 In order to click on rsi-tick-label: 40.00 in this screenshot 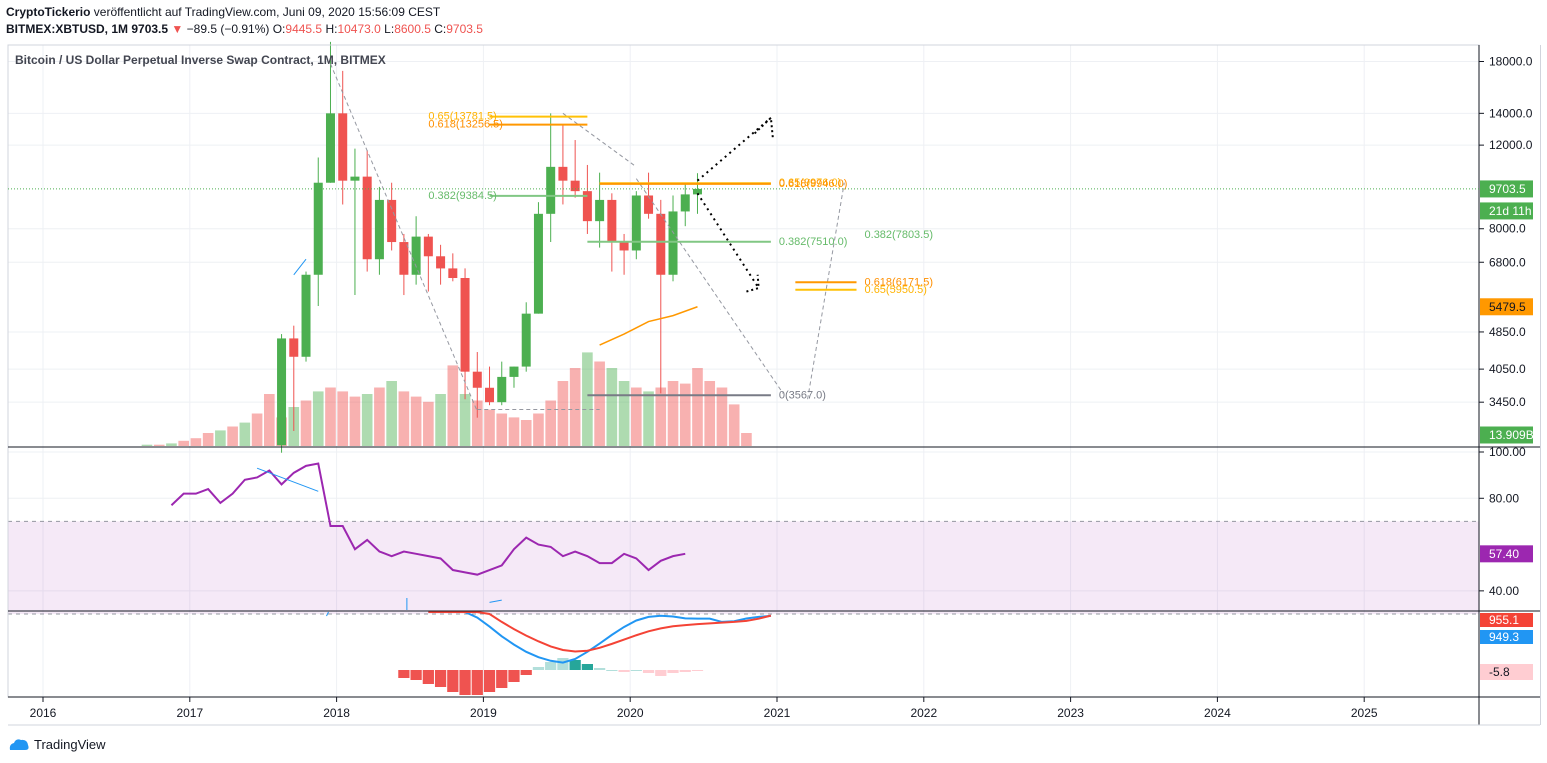, I will do `click(1504, 591)`.